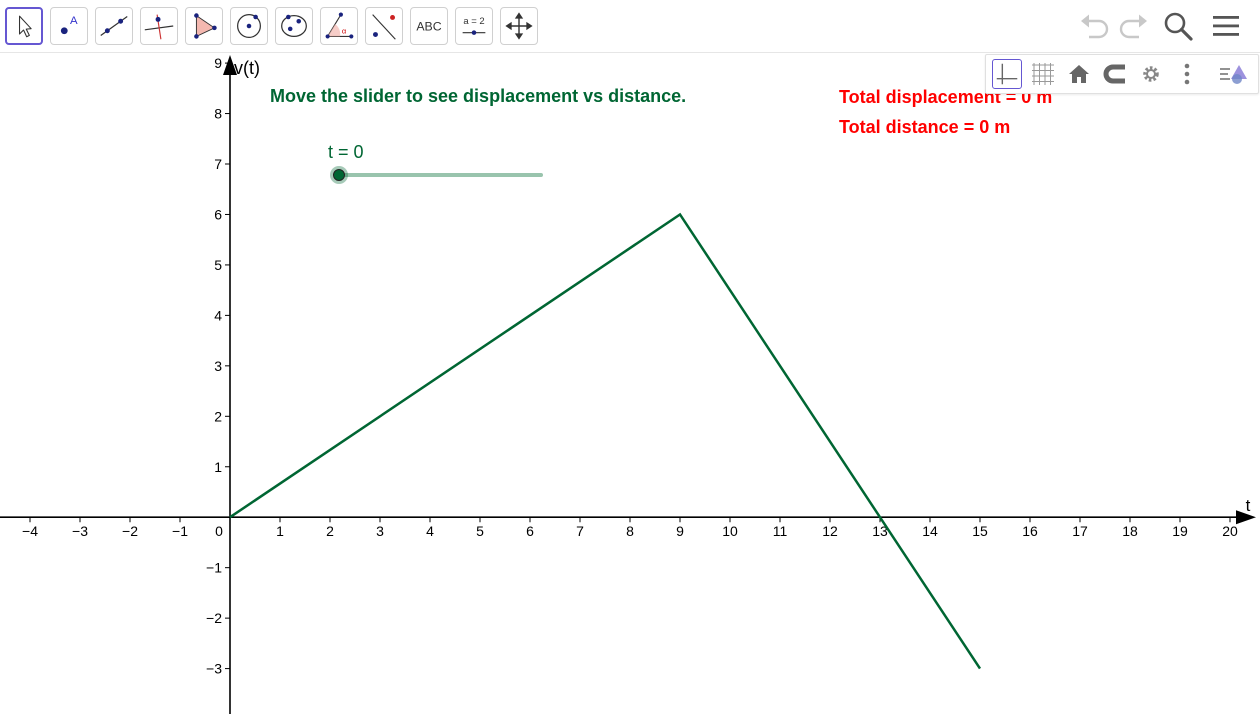  I want to click on polygon-icon, so click(205, 26).